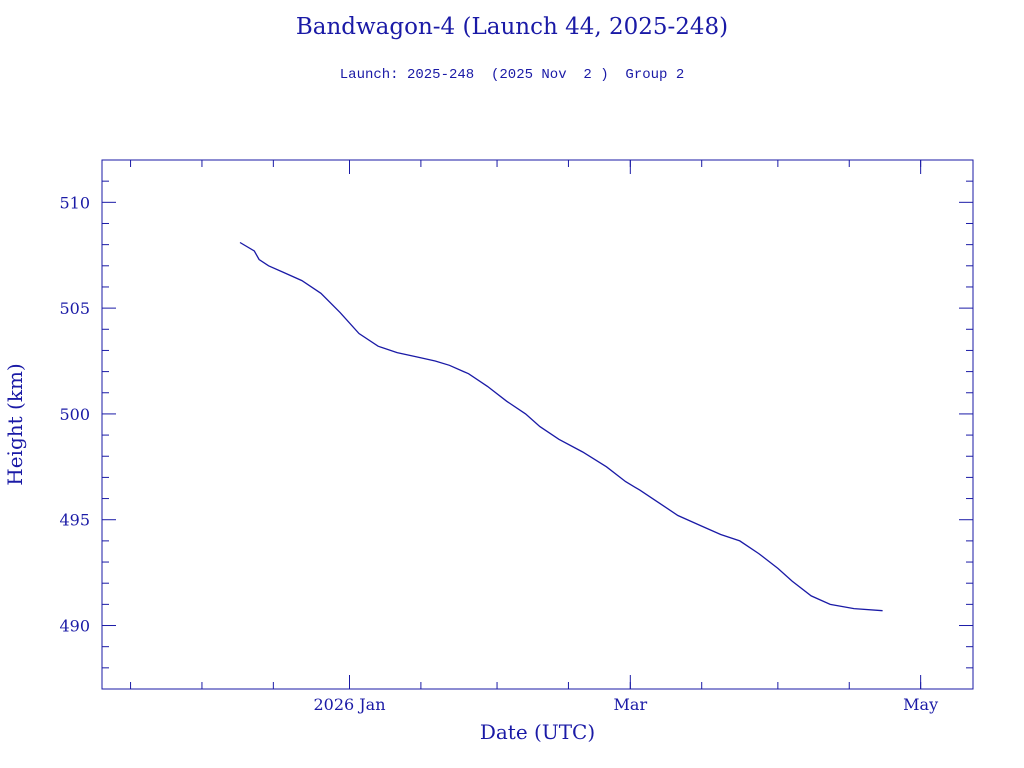  Describe the element at coordinates (512, 75) in the screenshot. I see `chart-subtitle: Launch: 2025-248 (2025 Nov 2 ) Group 2` at that location.